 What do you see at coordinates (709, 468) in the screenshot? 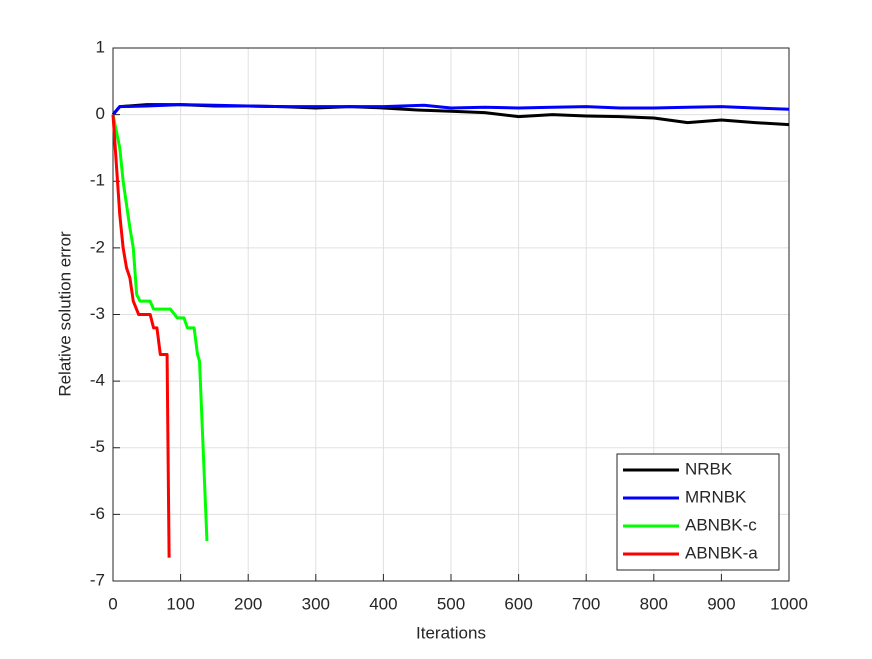
I see `legend-label: NRBK` at bounding box center [709, 468].